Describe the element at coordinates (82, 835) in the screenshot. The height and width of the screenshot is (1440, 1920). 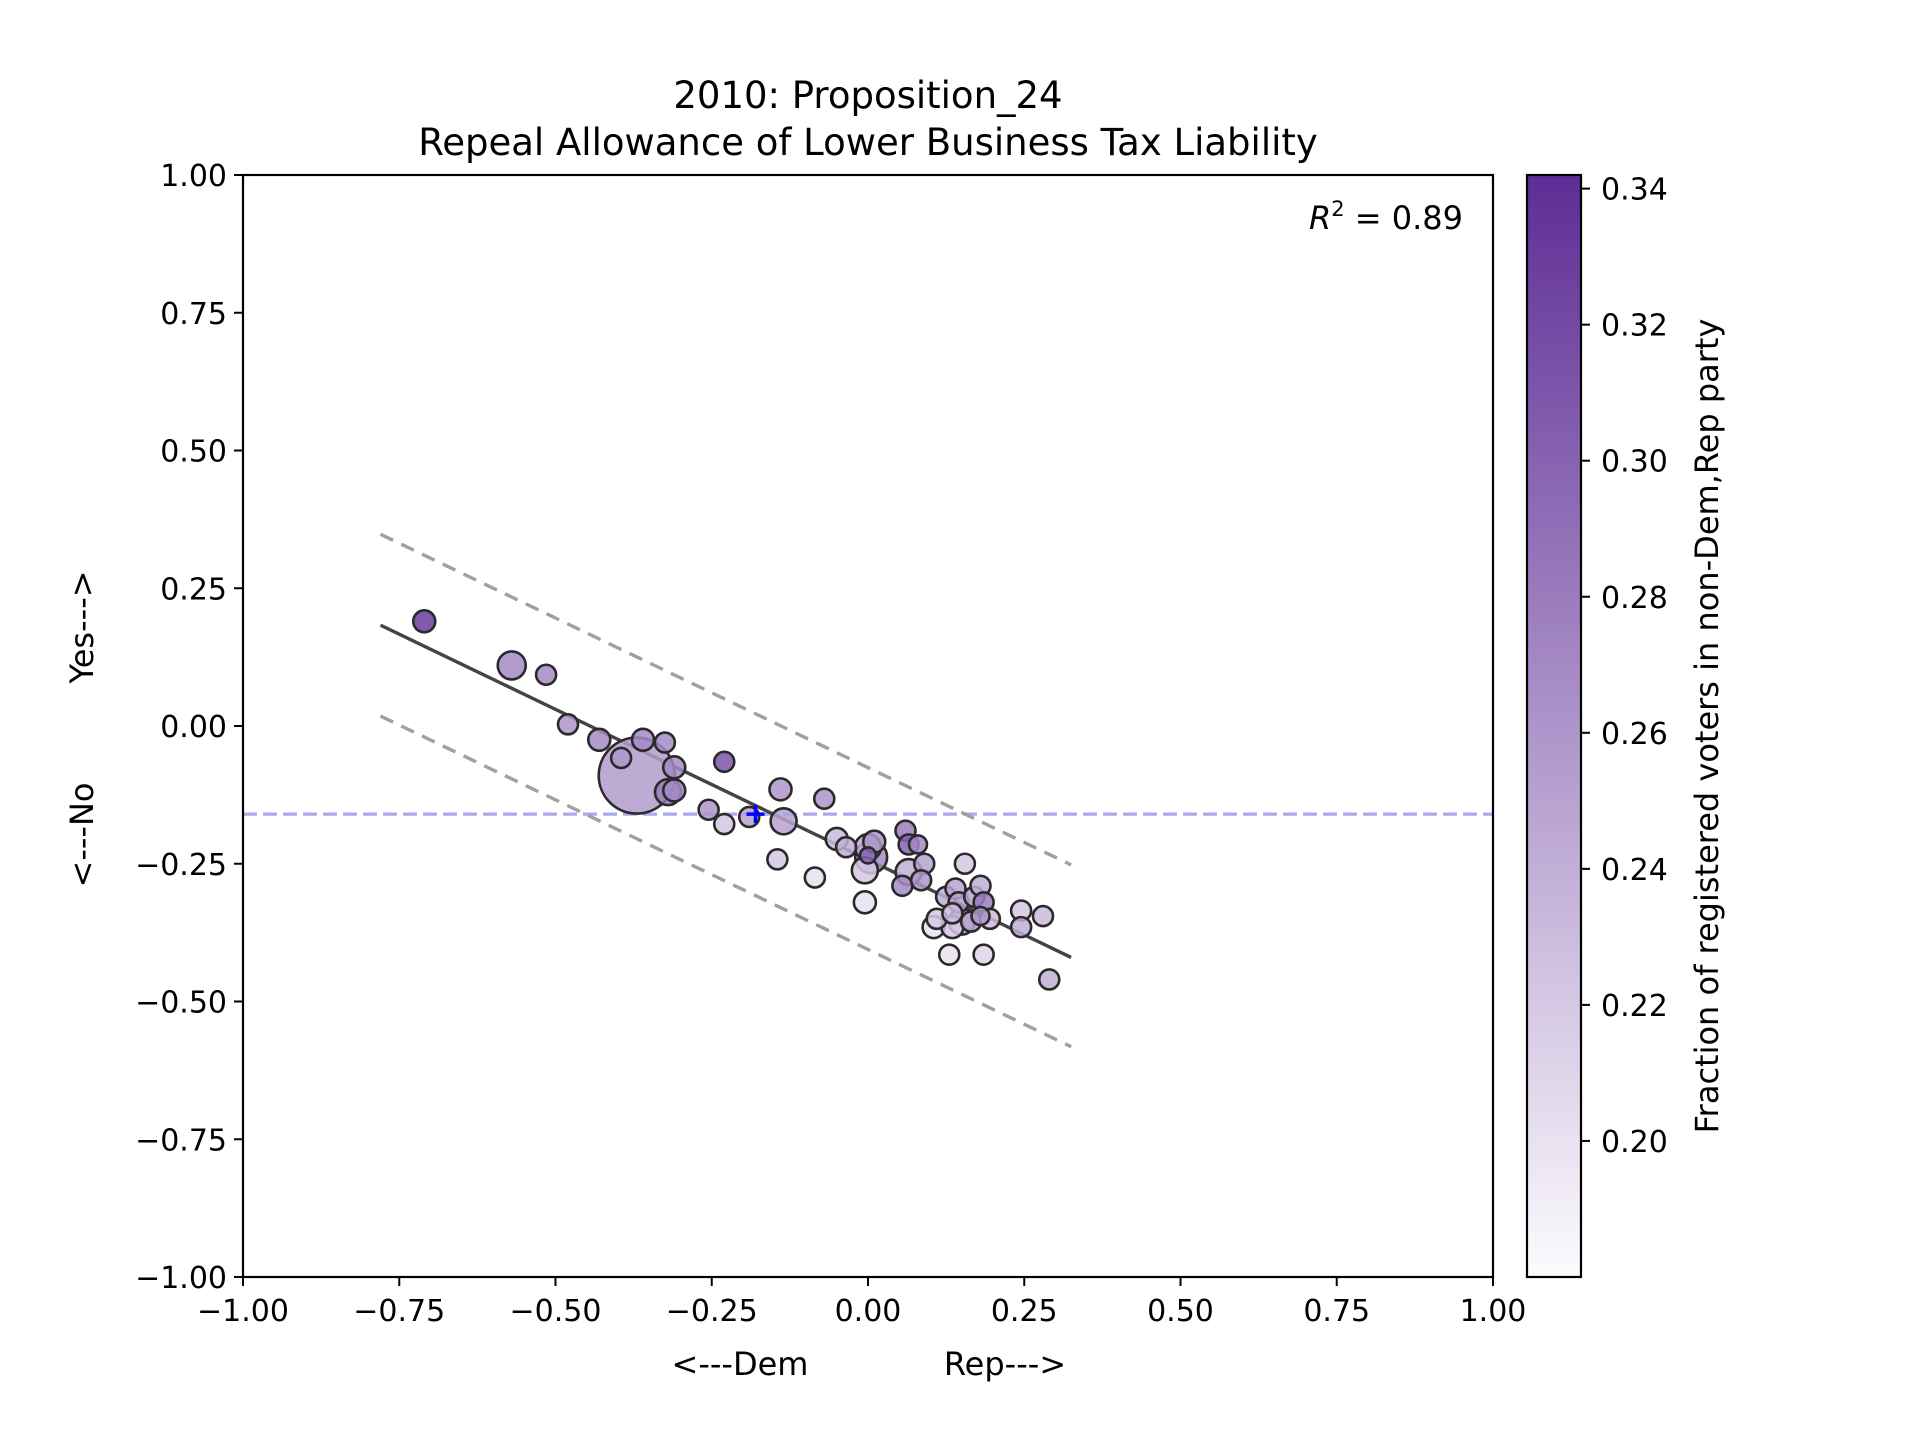
I see `y-axis-label-no: <---No` at that location.